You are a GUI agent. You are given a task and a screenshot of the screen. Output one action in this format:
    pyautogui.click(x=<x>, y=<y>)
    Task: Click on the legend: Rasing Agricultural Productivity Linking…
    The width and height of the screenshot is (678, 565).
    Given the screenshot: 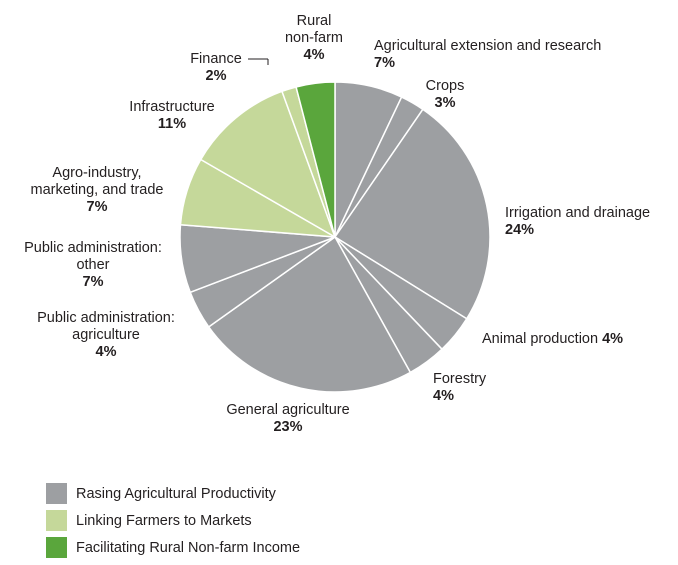 What is the action you would take?
    pyautogui.click(x=173, y=520)
    